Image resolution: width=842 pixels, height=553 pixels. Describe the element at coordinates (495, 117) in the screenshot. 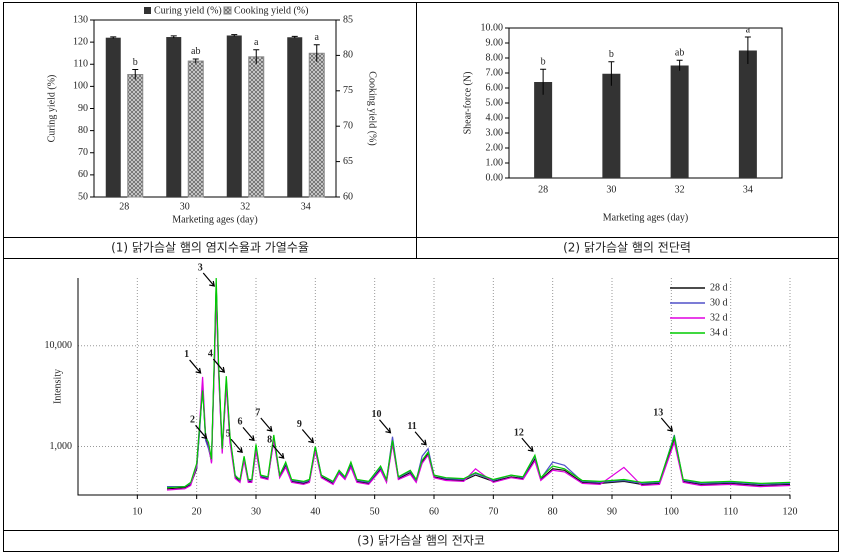

I see `y-tick-label: 4.00` at that location.